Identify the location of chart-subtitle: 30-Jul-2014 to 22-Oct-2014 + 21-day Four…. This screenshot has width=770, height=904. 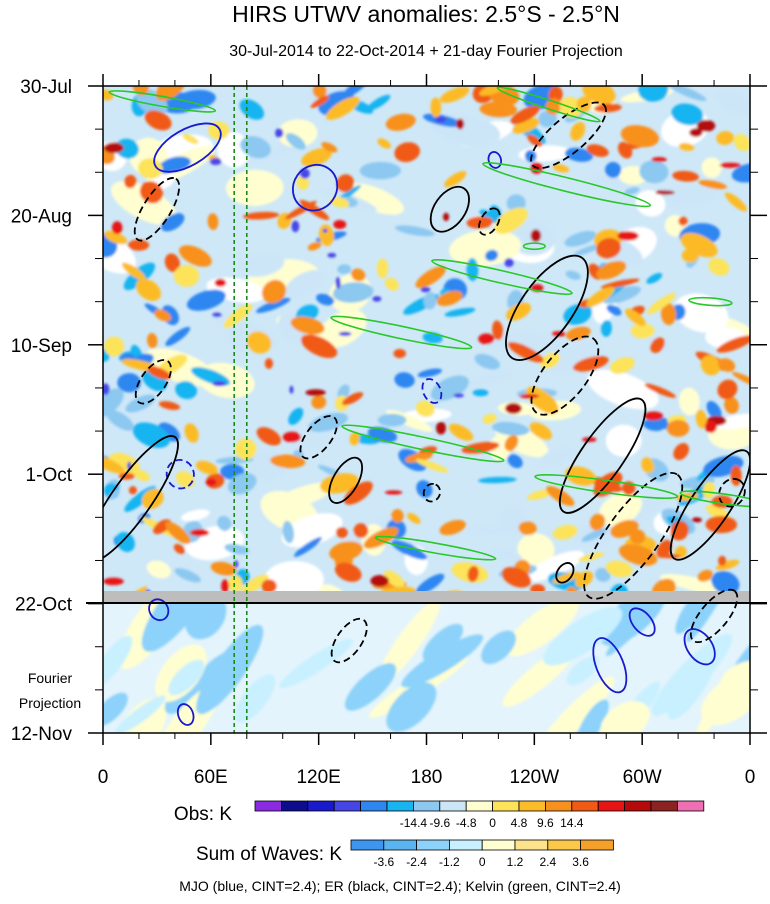
(426, 51).